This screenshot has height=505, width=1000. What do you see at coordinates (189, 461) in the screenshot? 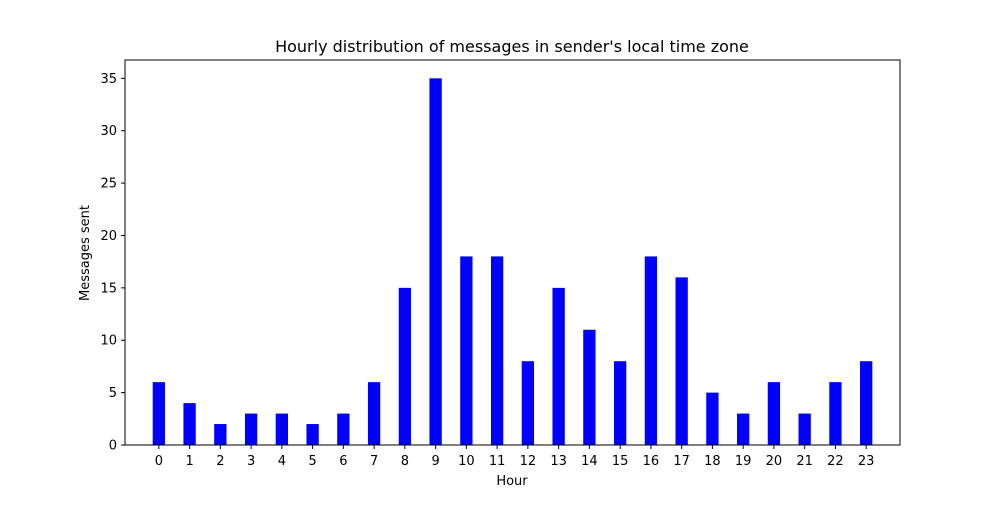
I see `x-tick-label: 1` at bounding box center [189, 461].